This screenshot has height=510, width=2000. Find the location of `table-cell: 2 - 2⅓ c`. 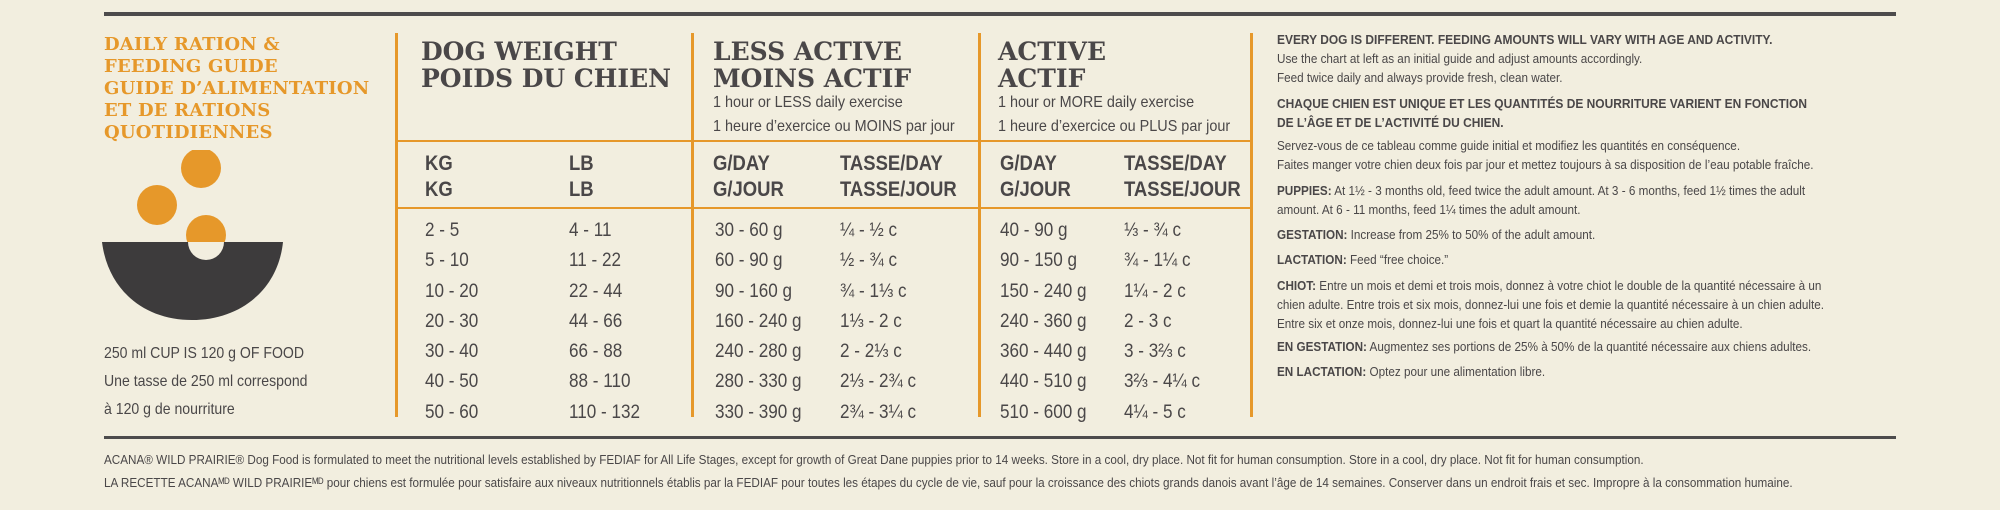

table-cell: 2 - 2⅓ c is located at coordinates (871, 352).